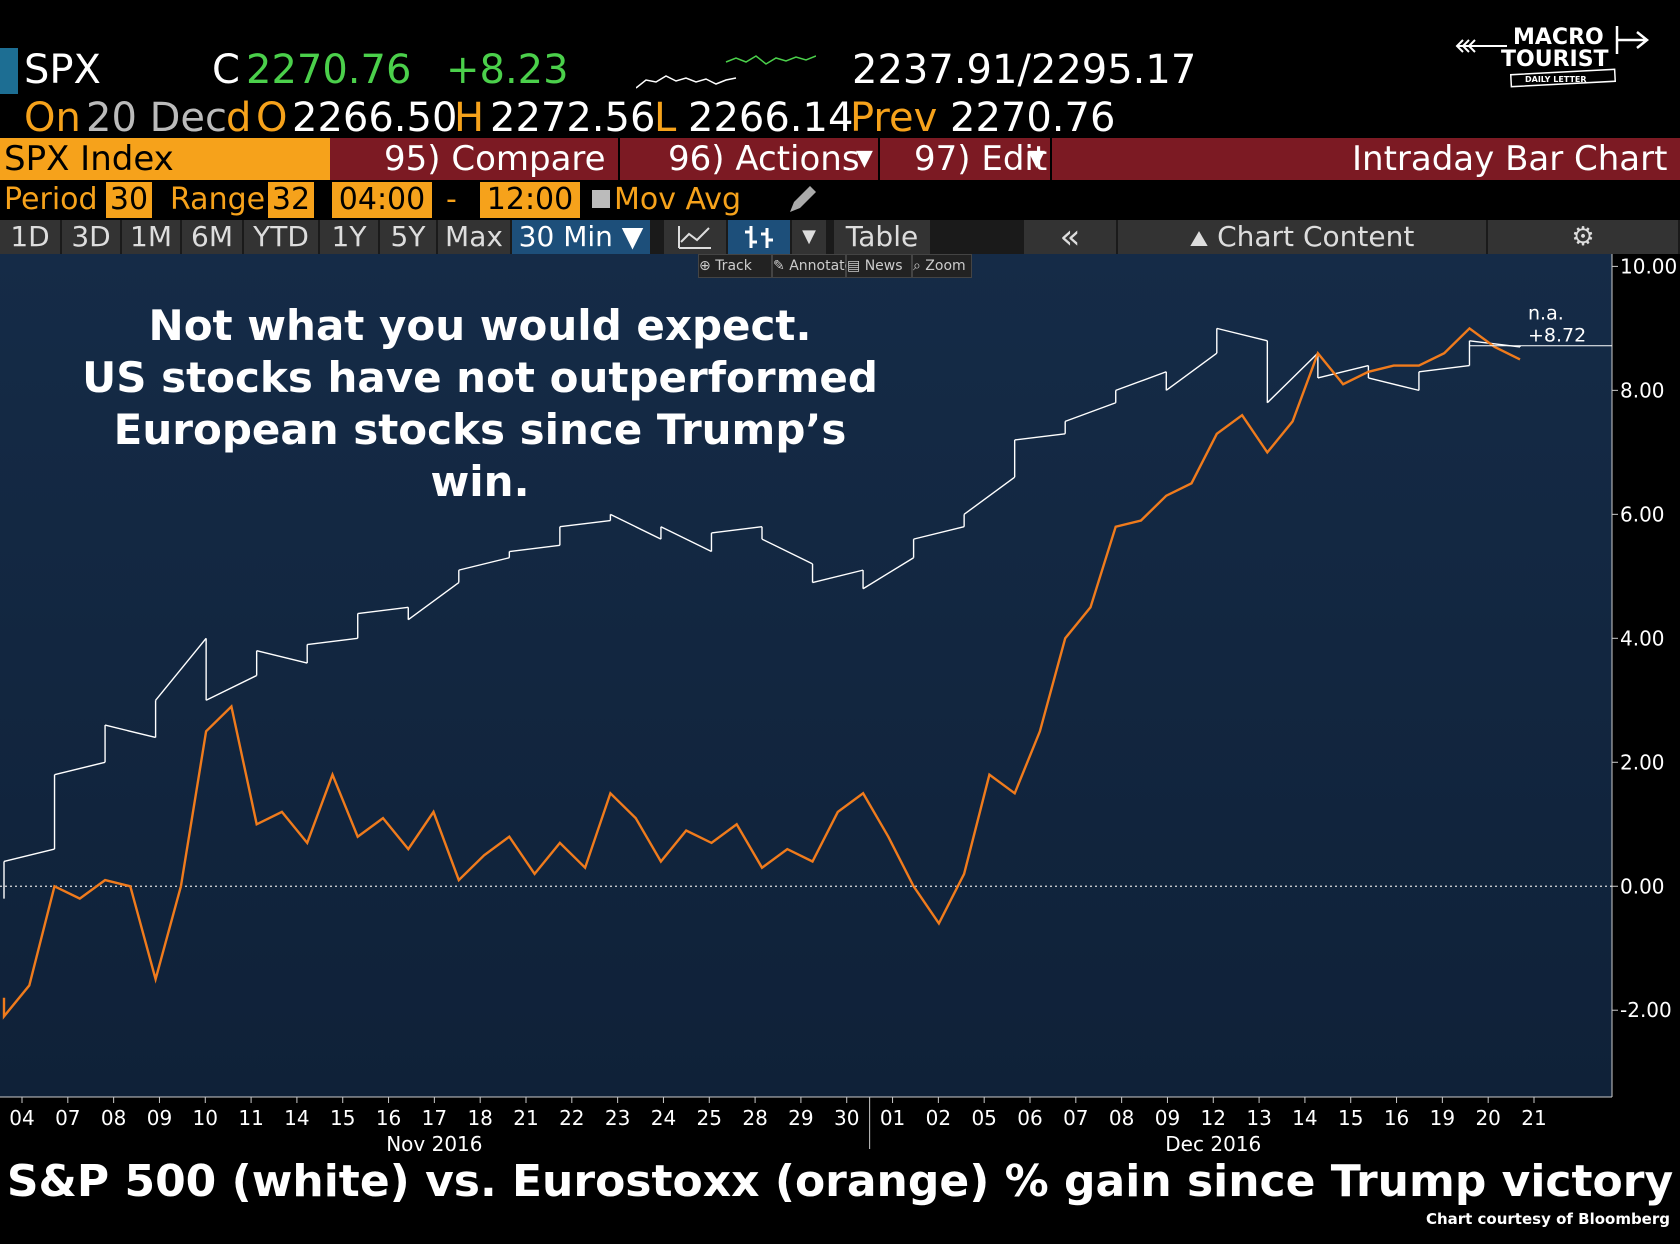  Describe the element at coordinates (1547, 1219) in the screenshot. I see `chart-credit: Chart courtesy of Bloomberg` at that location.